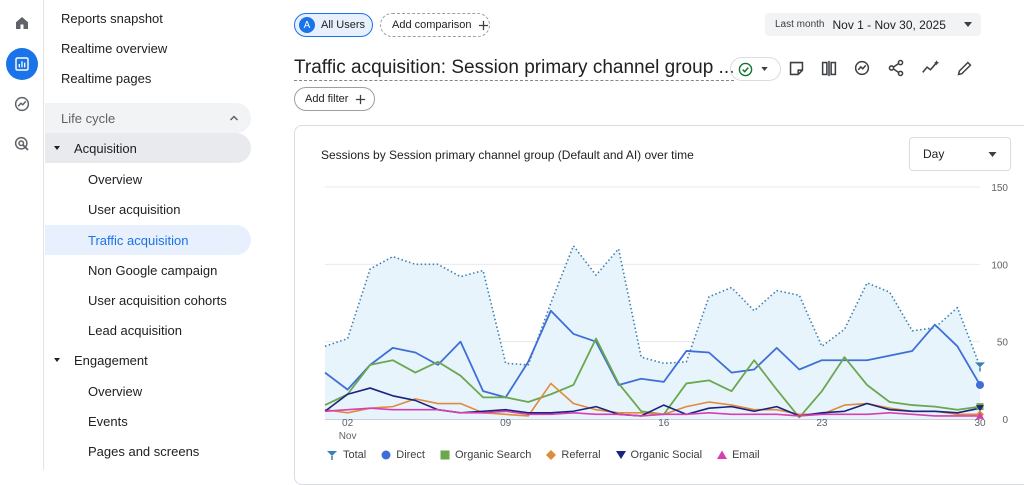 This screenshot has width=1024, height=485. I want to click on legend-label: Referral, so click(581, 455).